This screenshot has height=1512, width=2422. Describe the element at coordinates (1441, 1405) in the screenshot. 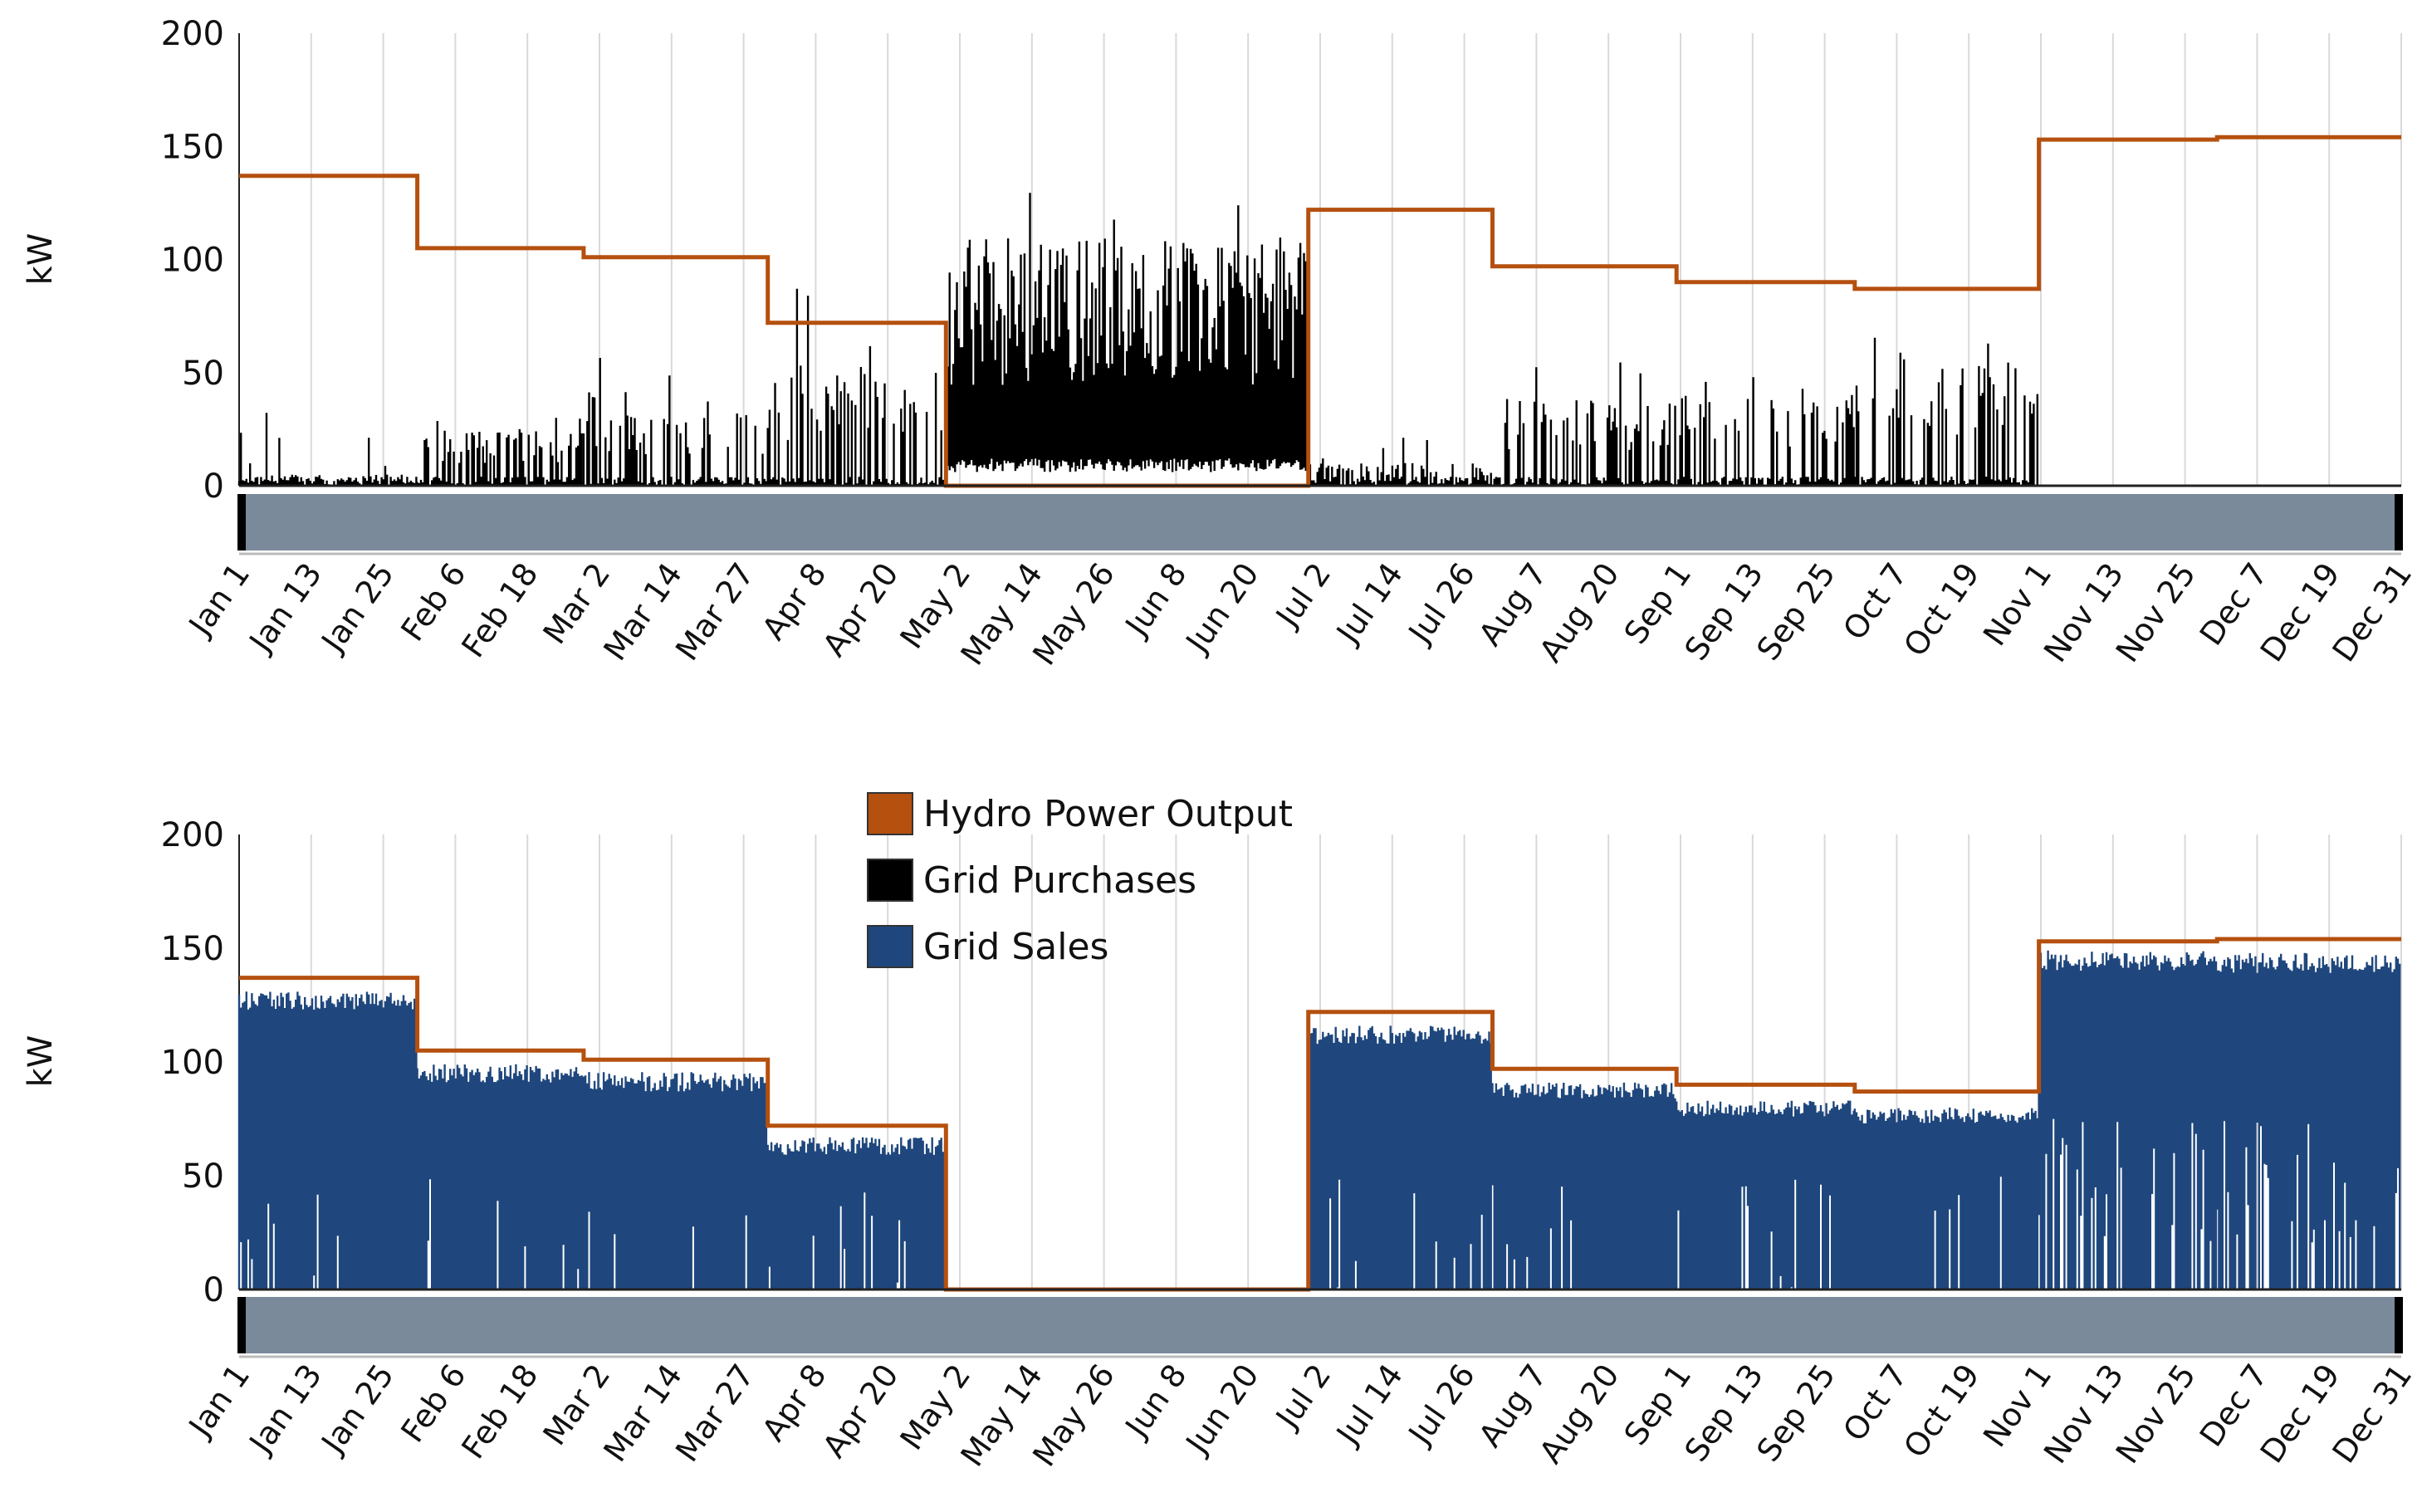

I see `bottom-x-tick-label: Jul 26` at that location.